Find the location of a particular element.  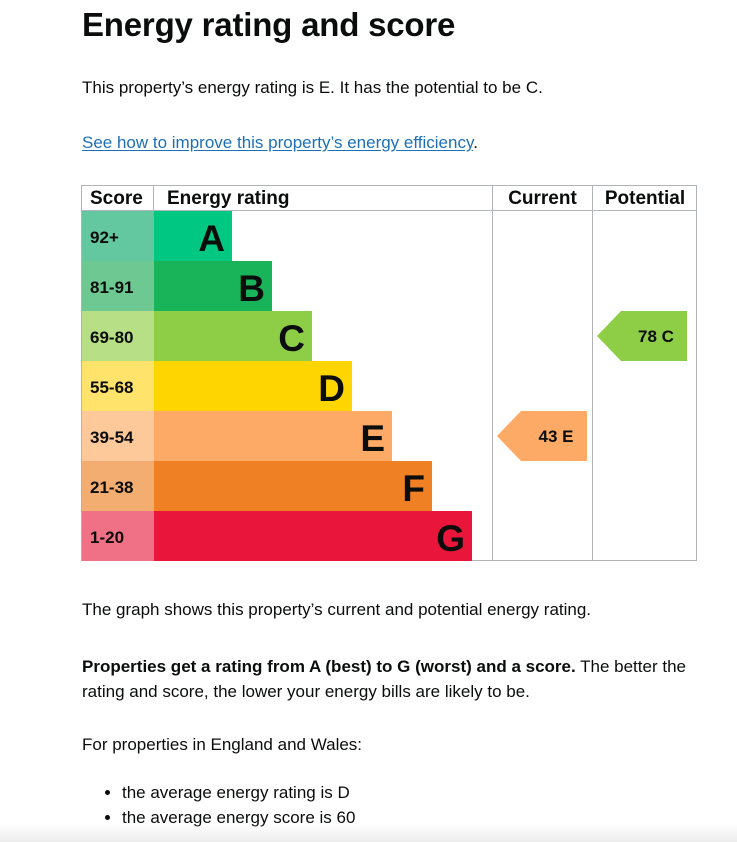

score-cell-d is located at coordinates (118, 386).